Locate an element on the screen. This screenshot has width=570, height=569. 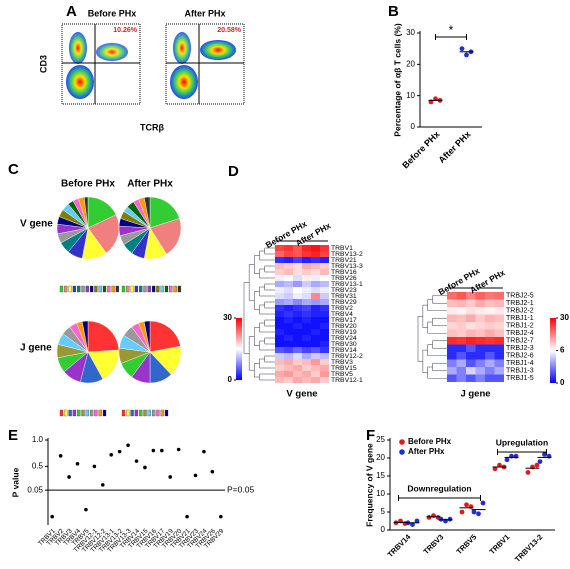
row-label: TRBV3 is located at coordinates (342, 362).